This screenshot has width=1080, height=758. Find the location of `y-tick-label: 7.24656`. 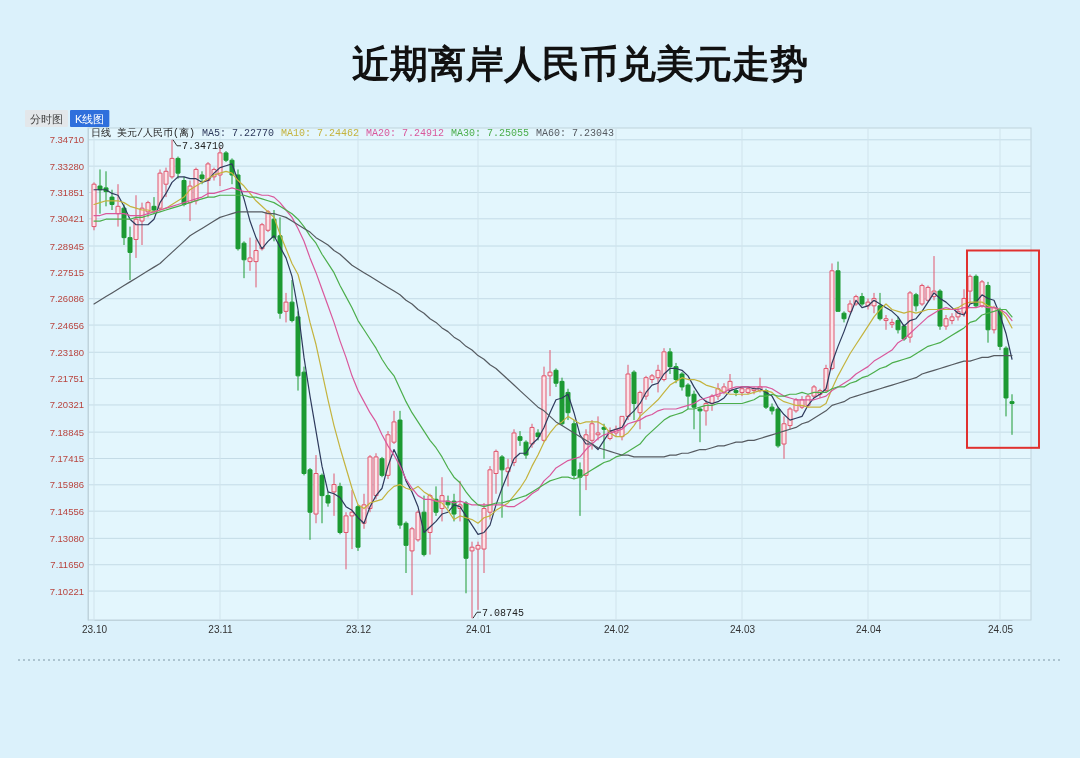

y-tick-label: 7.24656 is located at coordinates (66, 325).